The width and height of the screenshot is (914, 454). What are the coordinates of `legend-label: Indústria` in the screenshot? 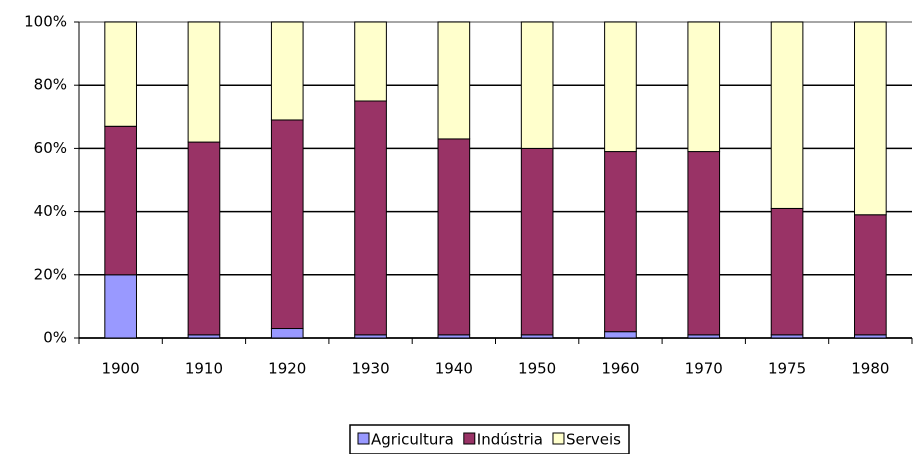 It's located at (510, 440).